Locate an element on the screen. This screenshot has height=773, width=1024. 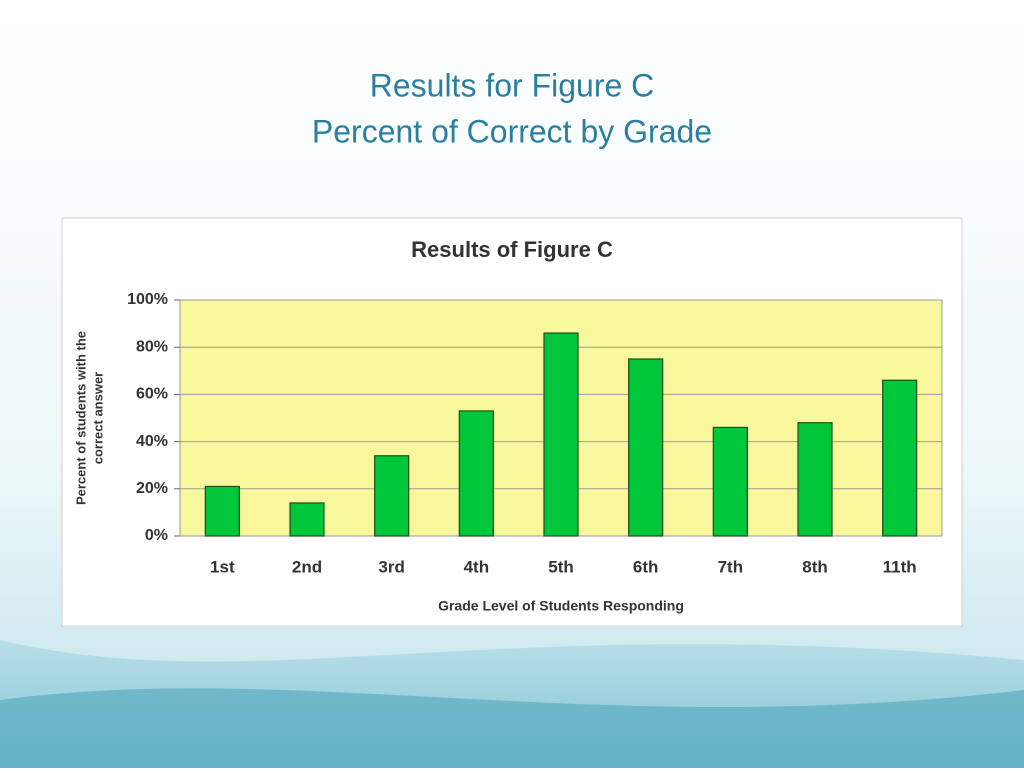
slide-title: Percent of Correct by Grade is located at coordinates (512, 131).